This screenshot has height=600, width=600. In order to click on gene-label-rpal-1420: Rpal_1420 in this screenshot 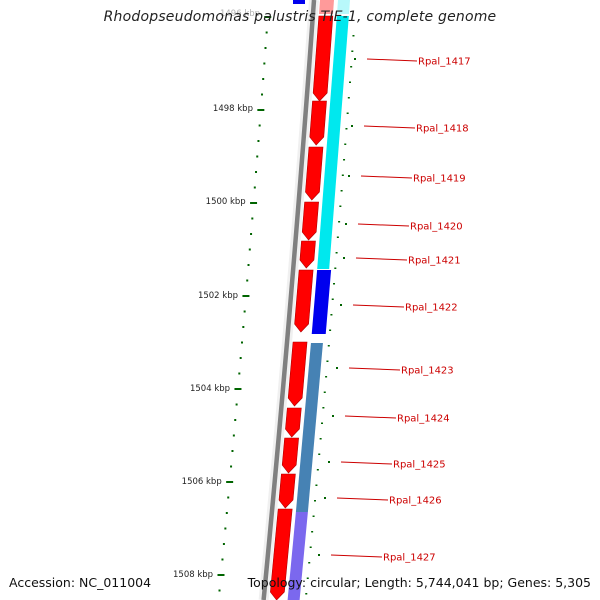, I will do `click(436, 227)`.